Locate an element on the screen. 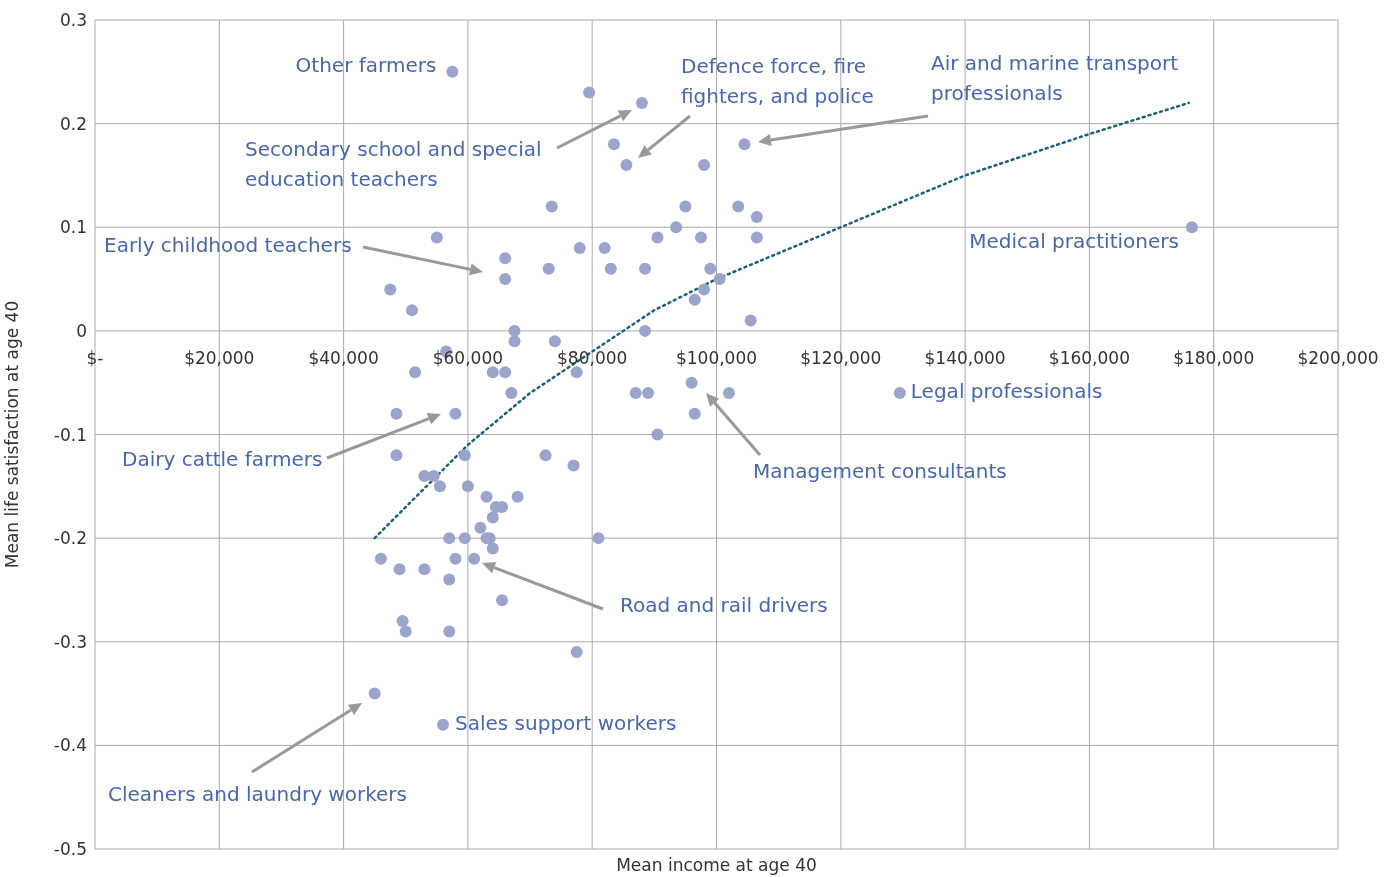 The image size is (1390, 877). annotation: Management consultants is located at coordinates (880, 471).